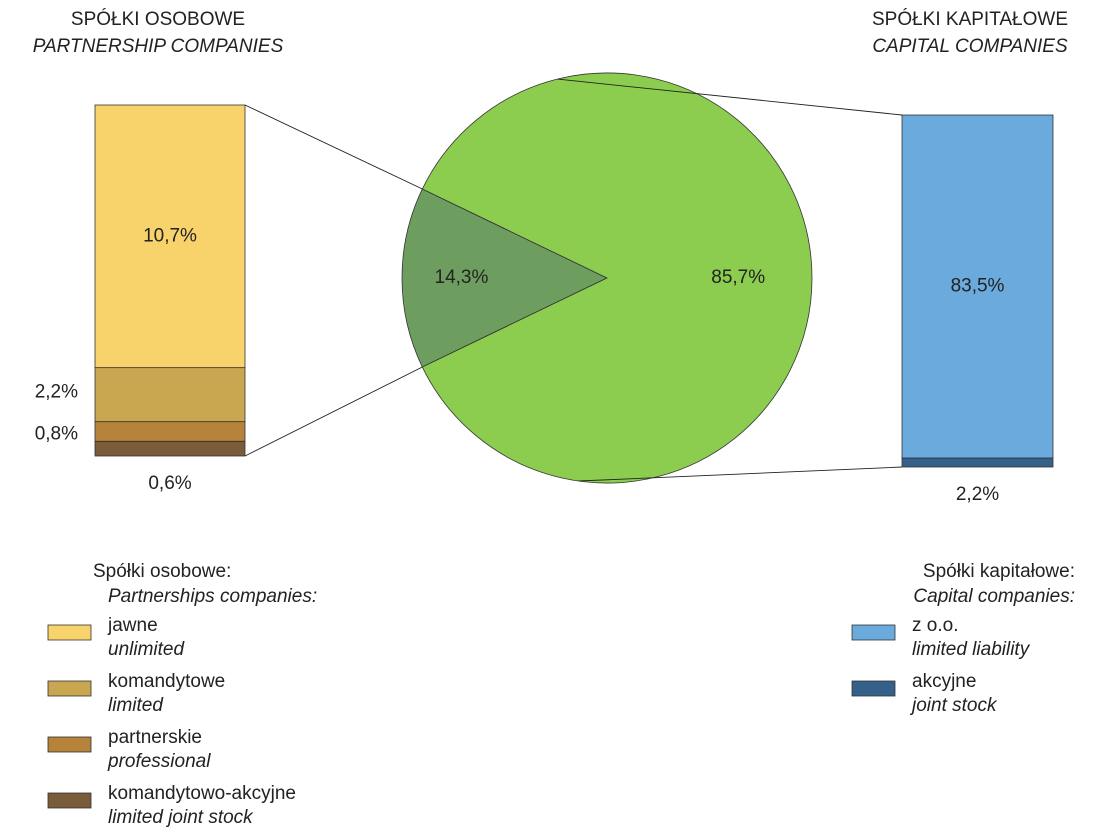  What do you see at coordinates (136, 705) in the screenshot?
I see `legend-sublabel: limited` at bounding box center [136, 705].